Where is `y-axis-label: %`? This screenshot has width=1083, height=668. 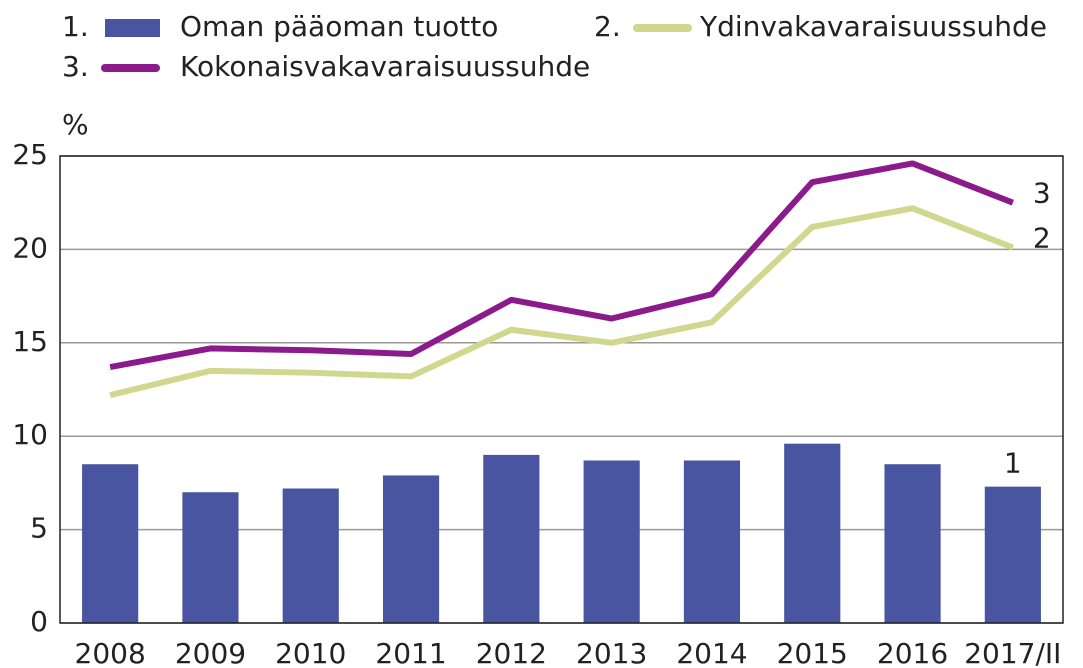 y-axis-label: % is located at coordinates (75, 124).